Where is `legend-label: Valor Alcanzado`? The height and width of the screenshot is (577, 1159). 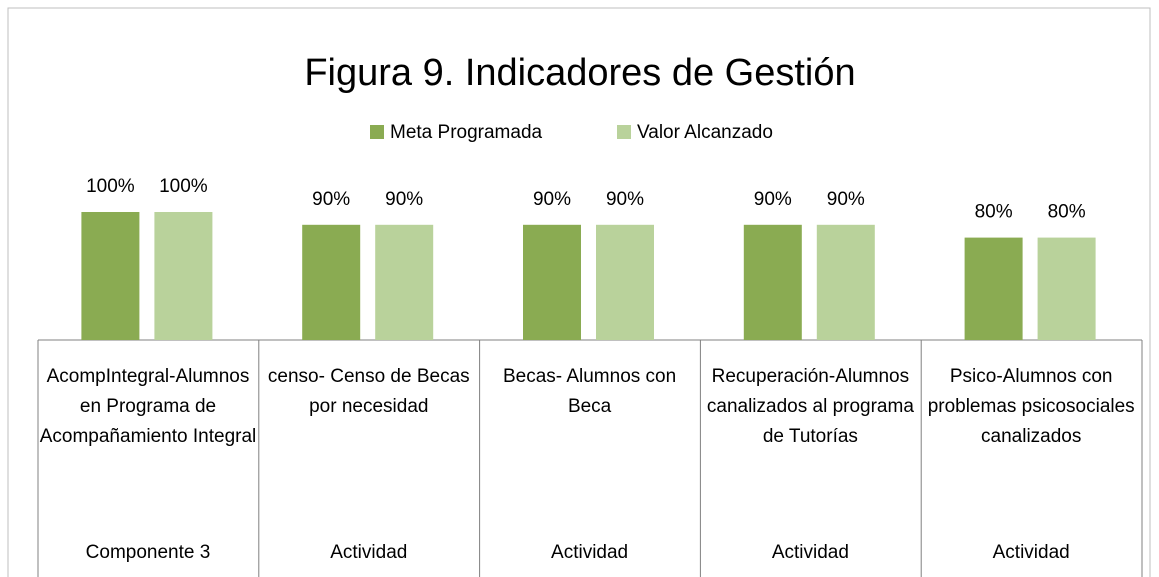 legend-label: Valor Alcanzado is located at coordinates (705, 132).